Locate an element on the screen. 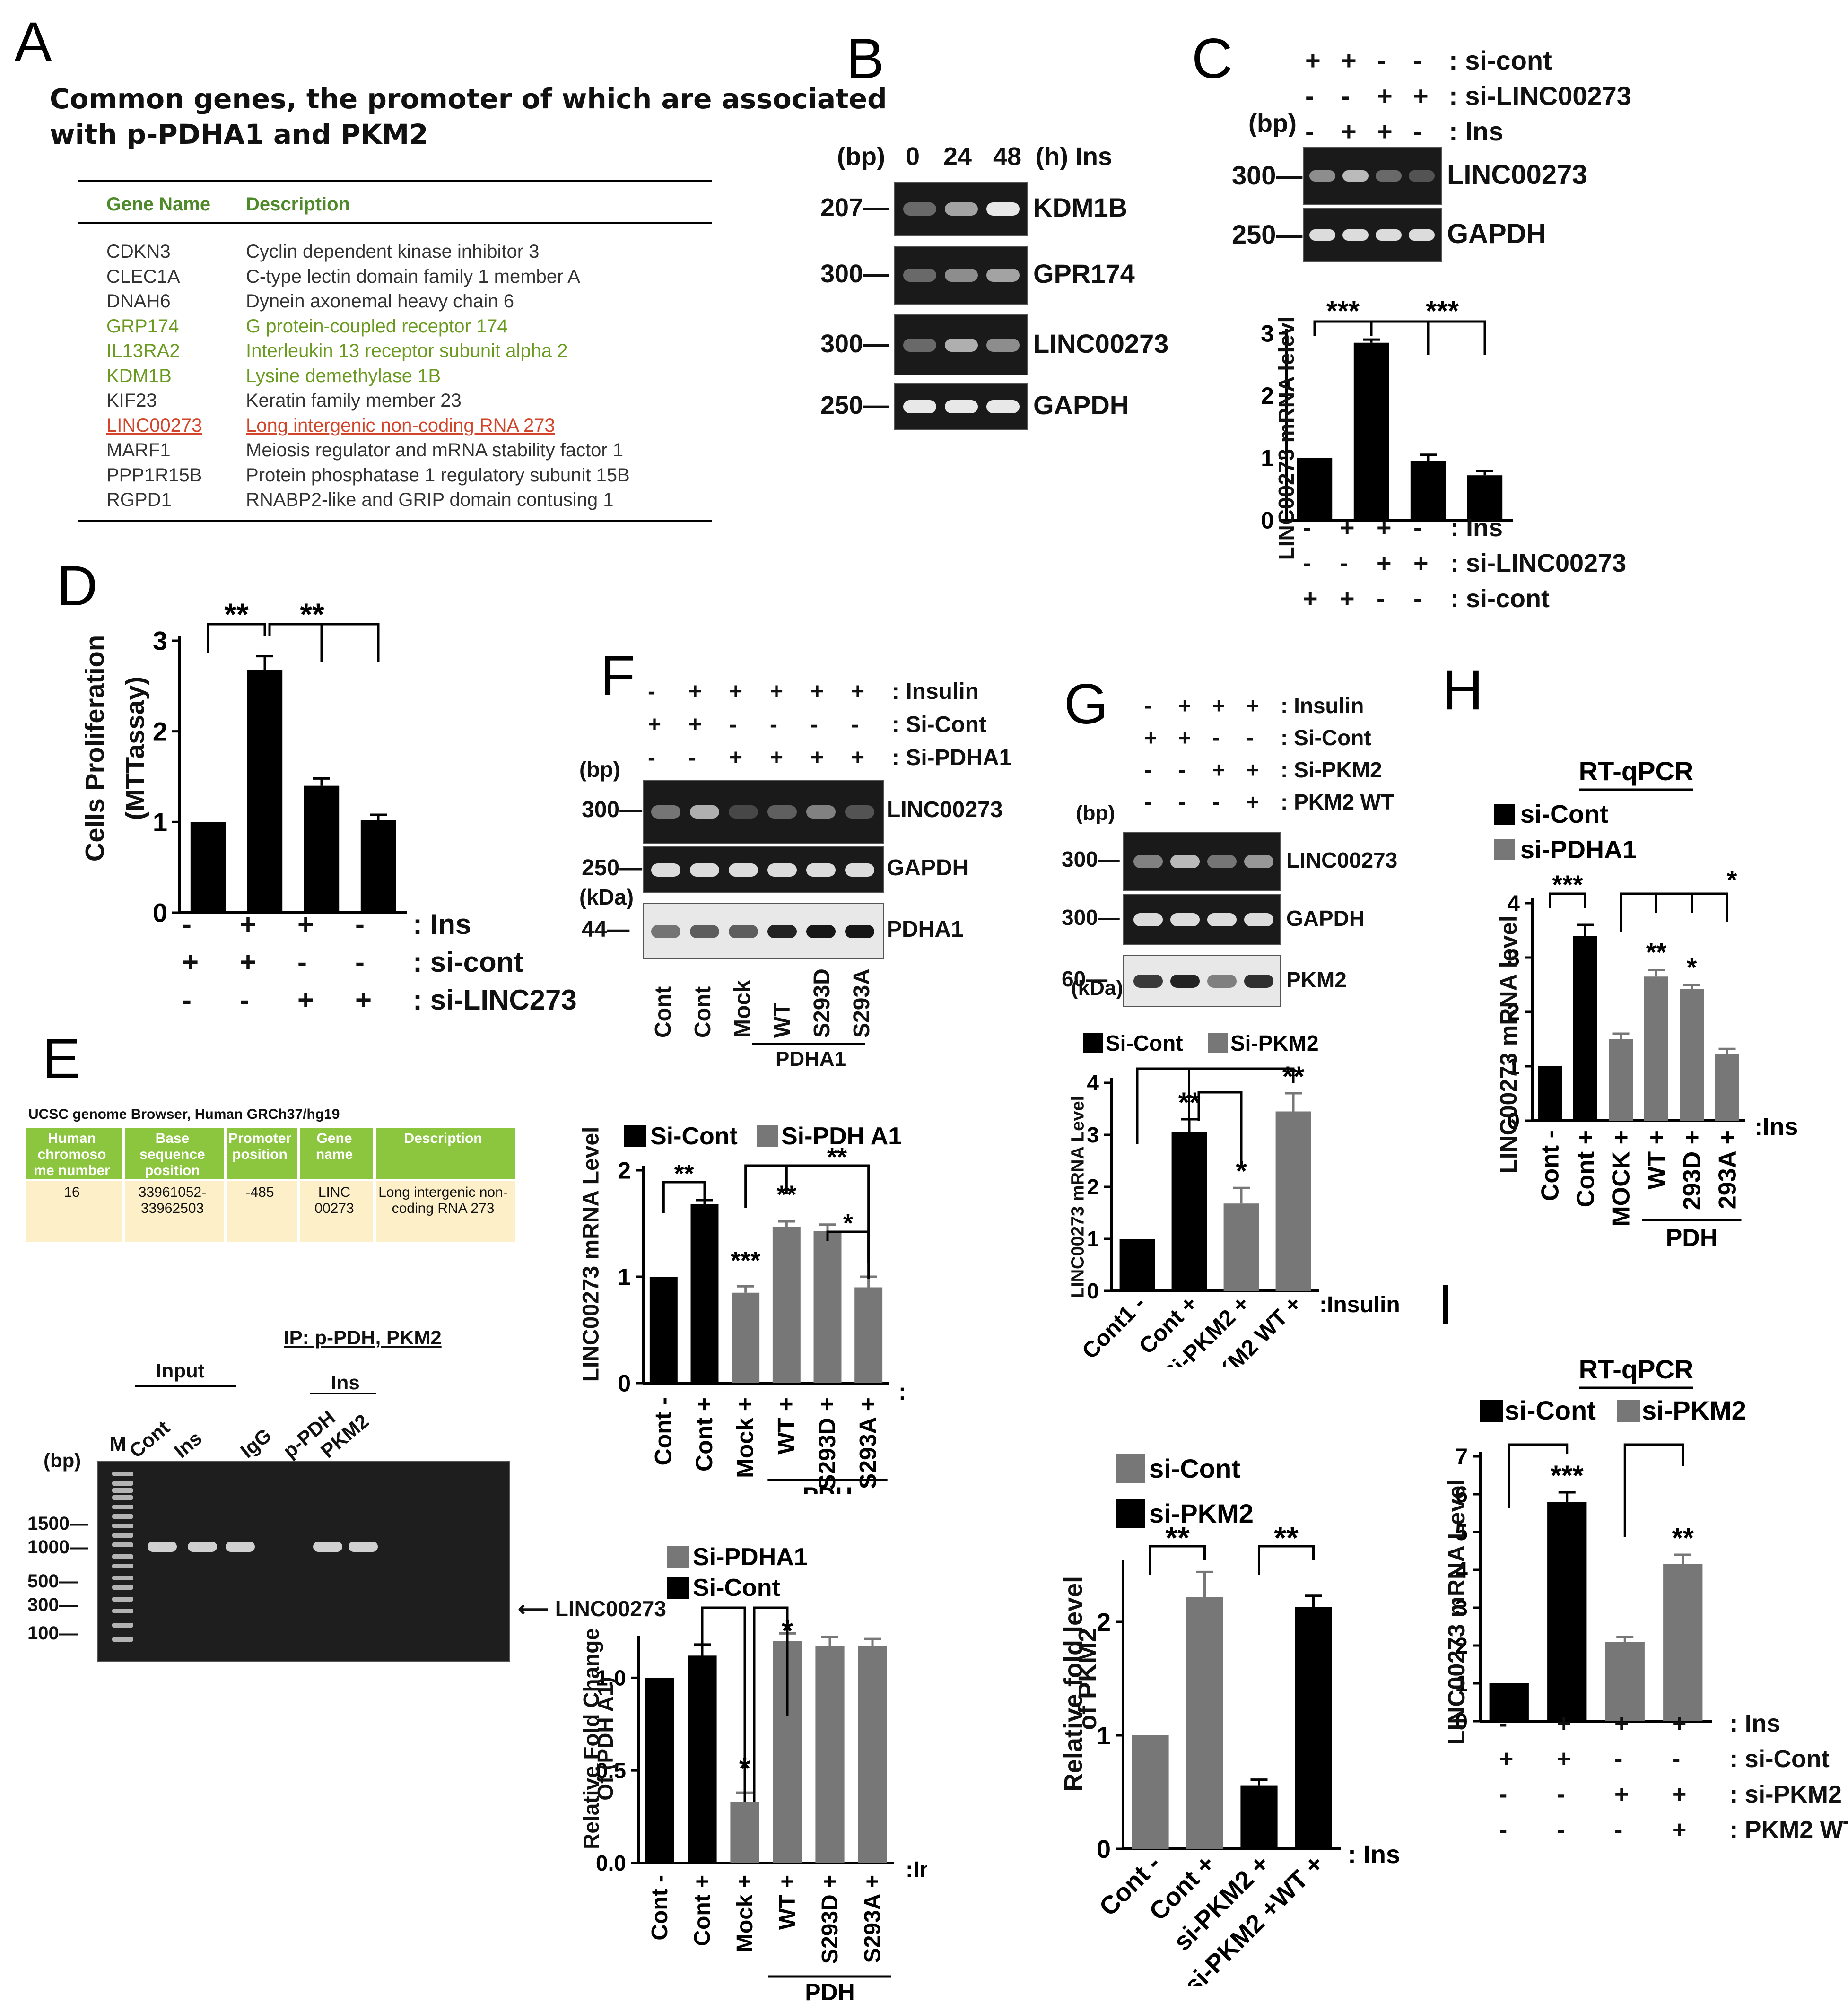 This screenshot has height=2012, width=1848. ucsc-value-text: 33961052- 33962503 is located at coordinates (172, 1200).